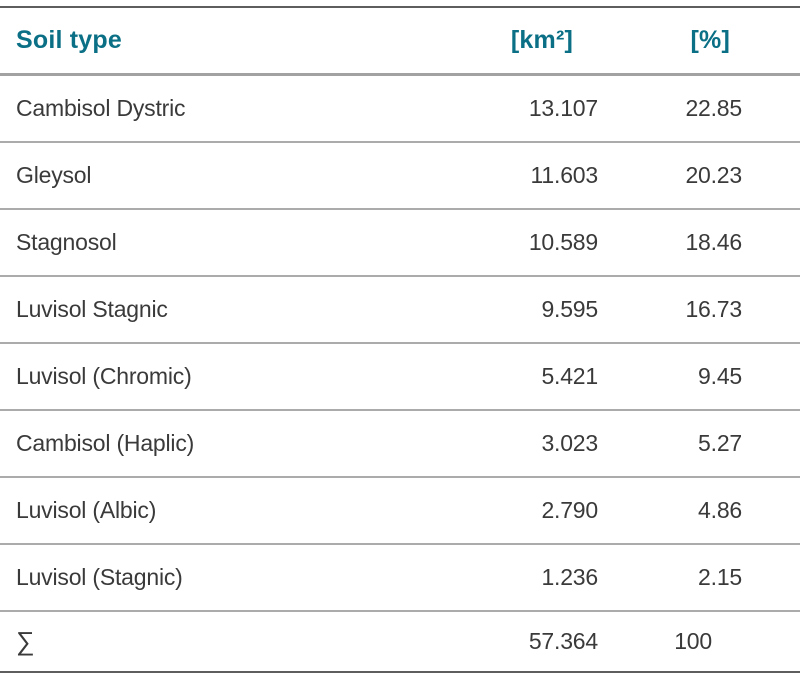 The height and width of the screenshot is (690, 800). I want to click on soil-type-cell: Stagnosol, so click(220, 243).